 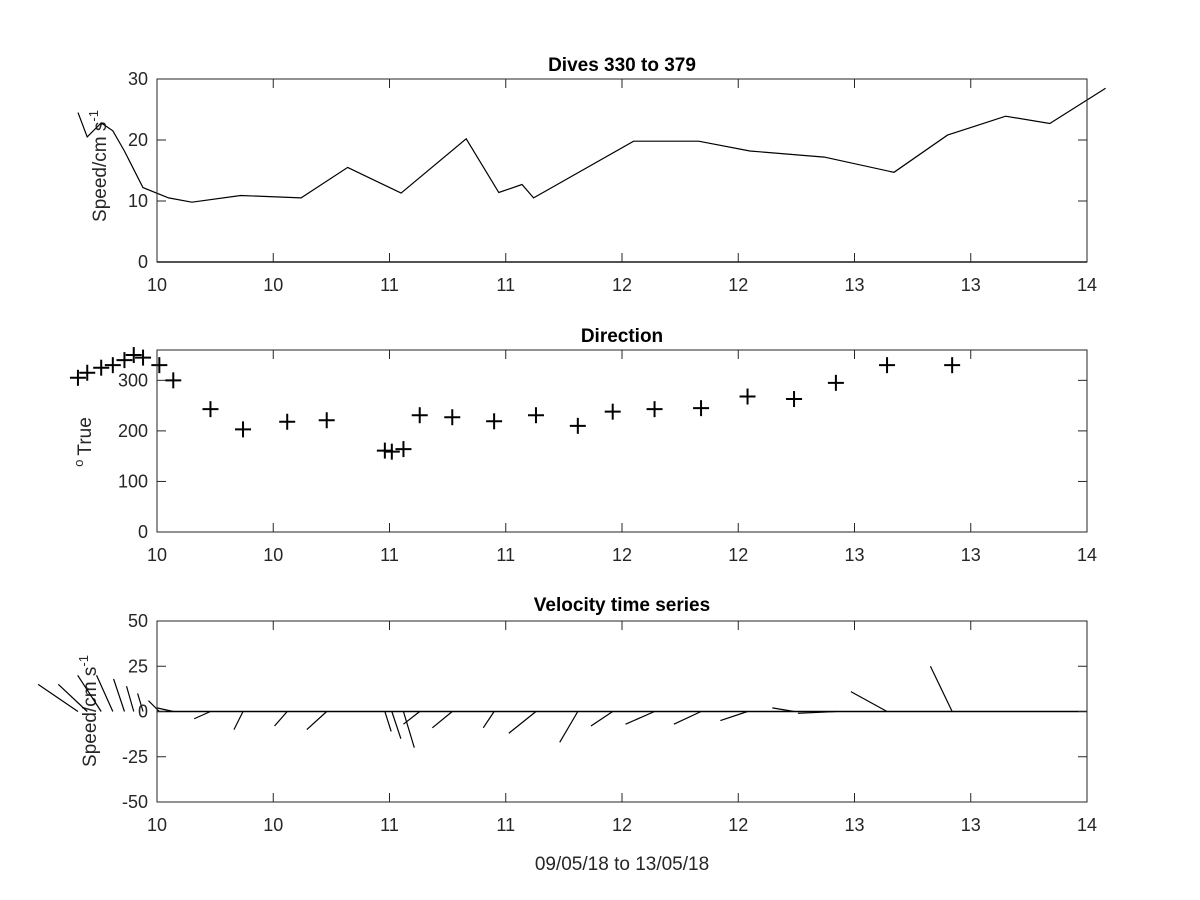 What do you see at coordinates (591, 145) in the screenshot?
I see `speed-series-line` at bounding box center [591, 145].